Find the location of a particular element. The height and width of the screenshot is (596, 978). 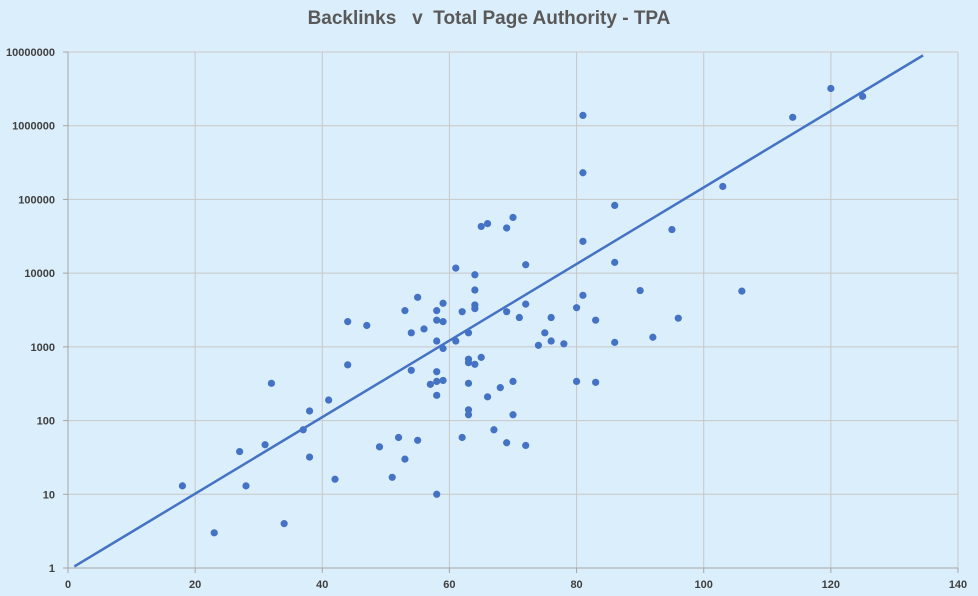

x-tick-label: 60 is located at coordinates (449, 585).